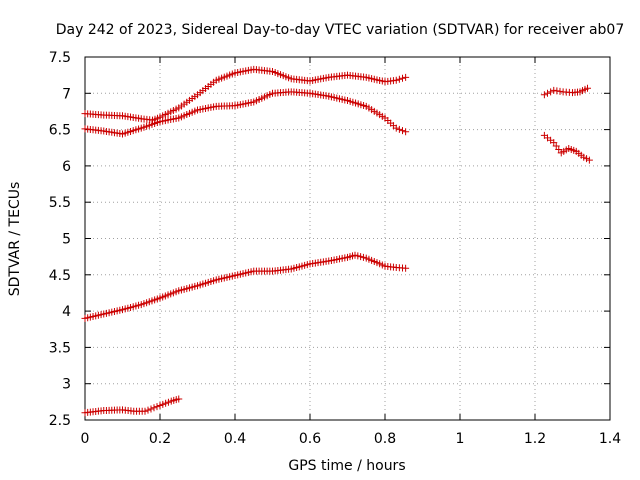 This screenshot has width=640, height=480. Describe the element at coordinates (245, 286) in the screenshot. I see `series-track-c` at that location.